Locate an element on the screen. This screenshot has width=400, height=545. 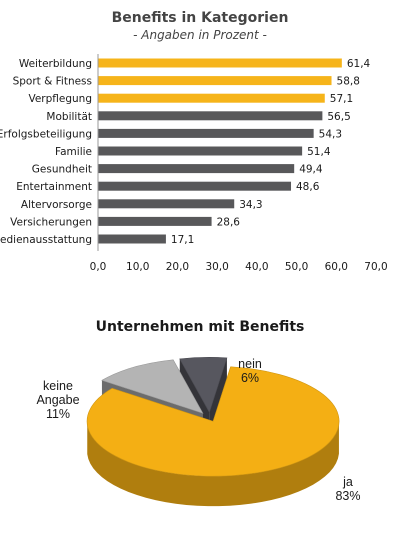
bar-value-label: 61,4 is located at coordinates (359, 64).